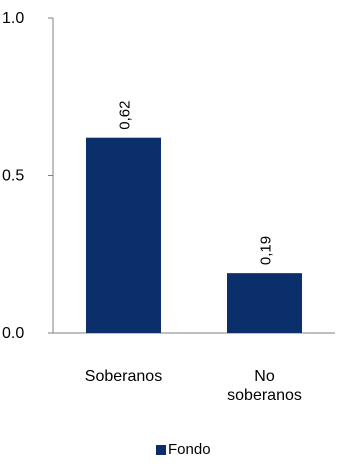  Describe the element at coordinates (13, 176) in the screenshot. I see `y-tick-label: 0.5` at that location.